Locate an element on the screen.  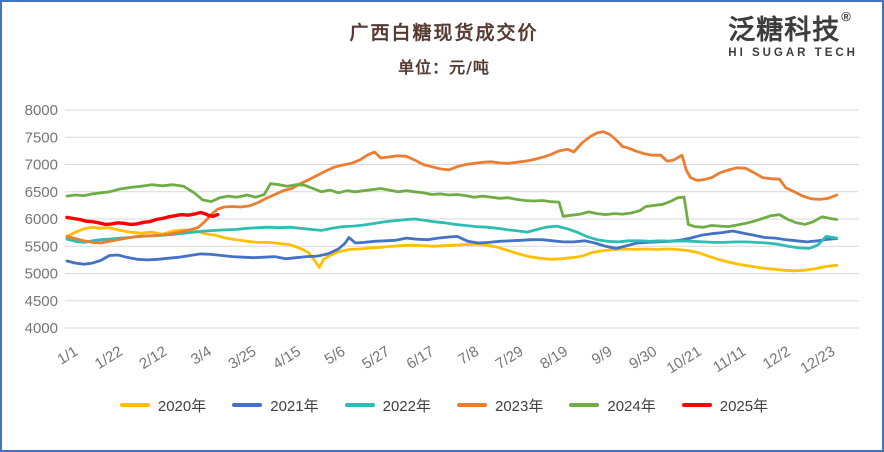
x-axis-tick-label: 2/12 is located at coordinates (153, 358).